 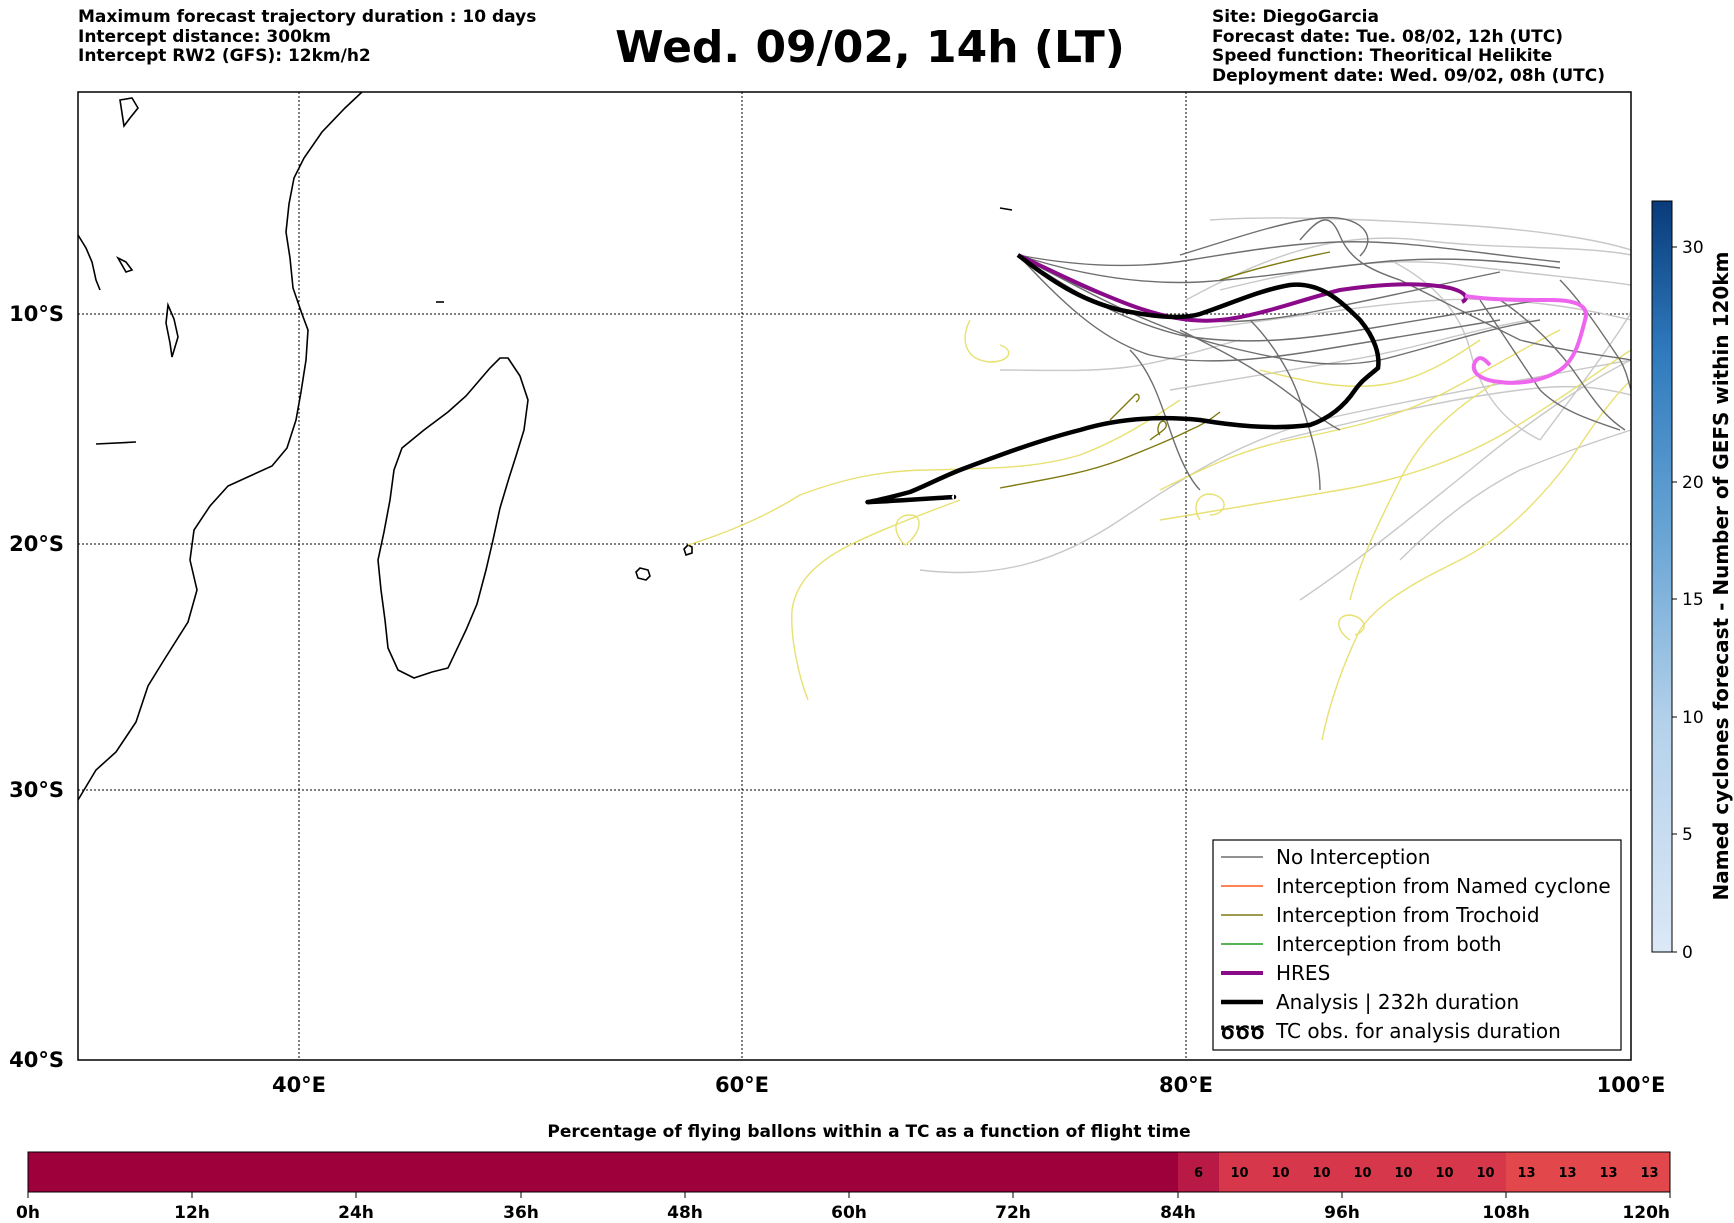 What do you see at coordinates (1662, 576) in the screenshot?
I see `colorbar-gradient` at bounding box center [1662, 576].